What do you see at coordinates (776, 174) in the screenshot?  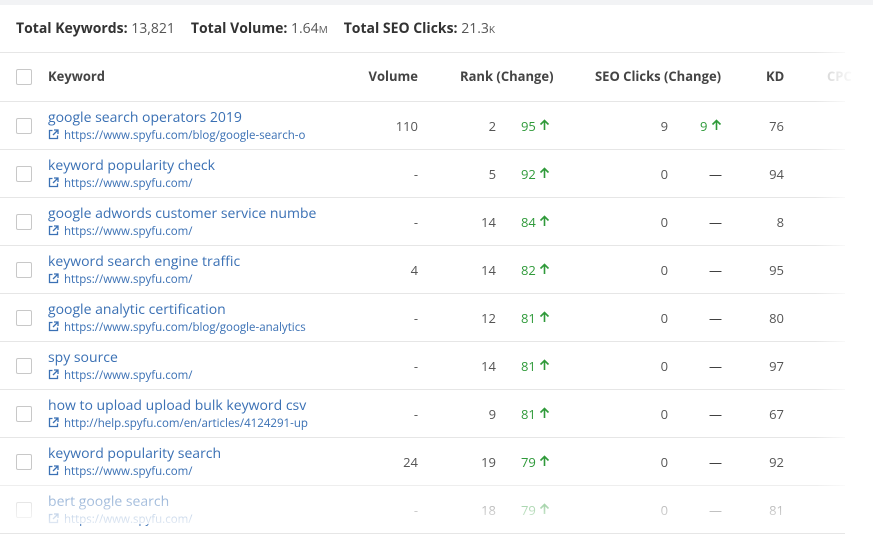 I see `kd: 94` at bounding box center [776, 174].